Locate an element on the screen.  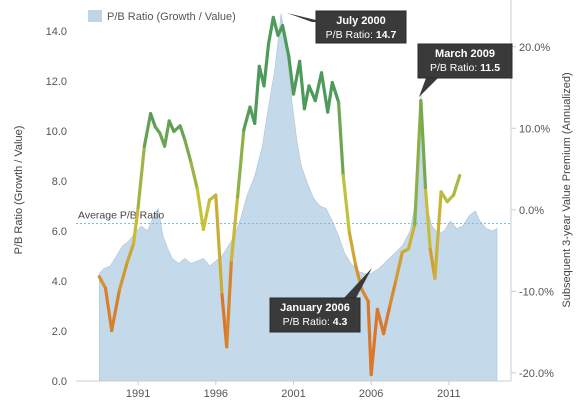
legend-label: P/B Ratio (Growth / Value) is located at coordinates (171, 17).